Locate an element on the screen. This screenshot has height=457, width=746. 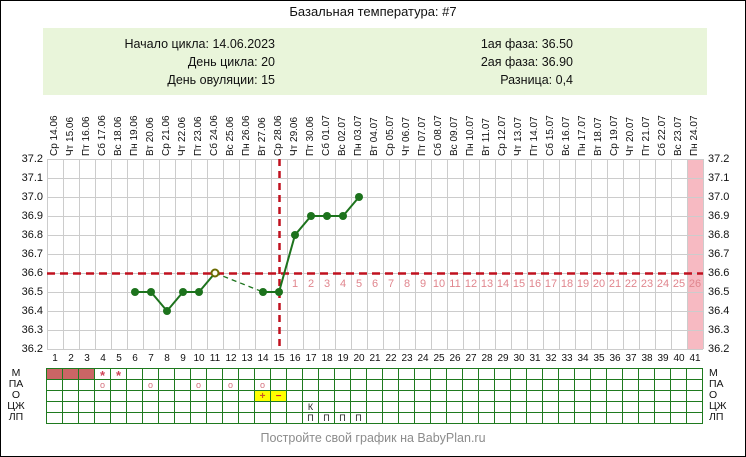
date-label: Ср 28.06 is located at coordinates (278, 135).